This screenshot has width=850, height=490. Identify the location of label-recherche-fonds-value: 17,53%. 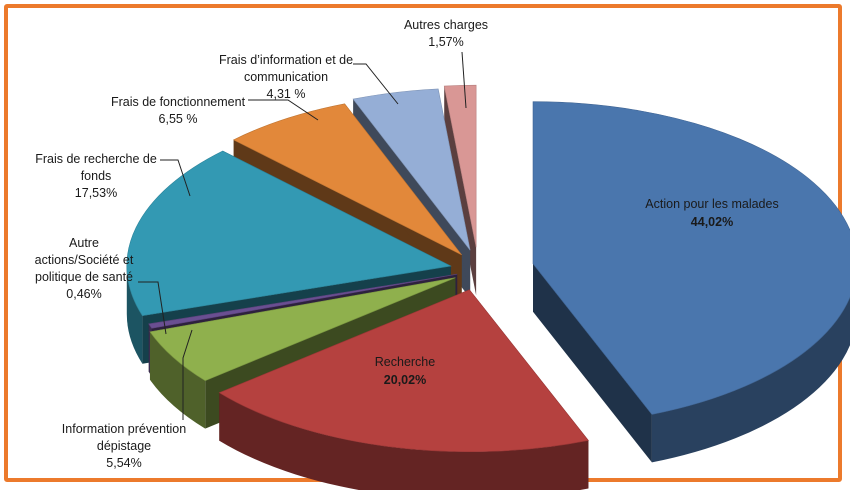
(96, 193).